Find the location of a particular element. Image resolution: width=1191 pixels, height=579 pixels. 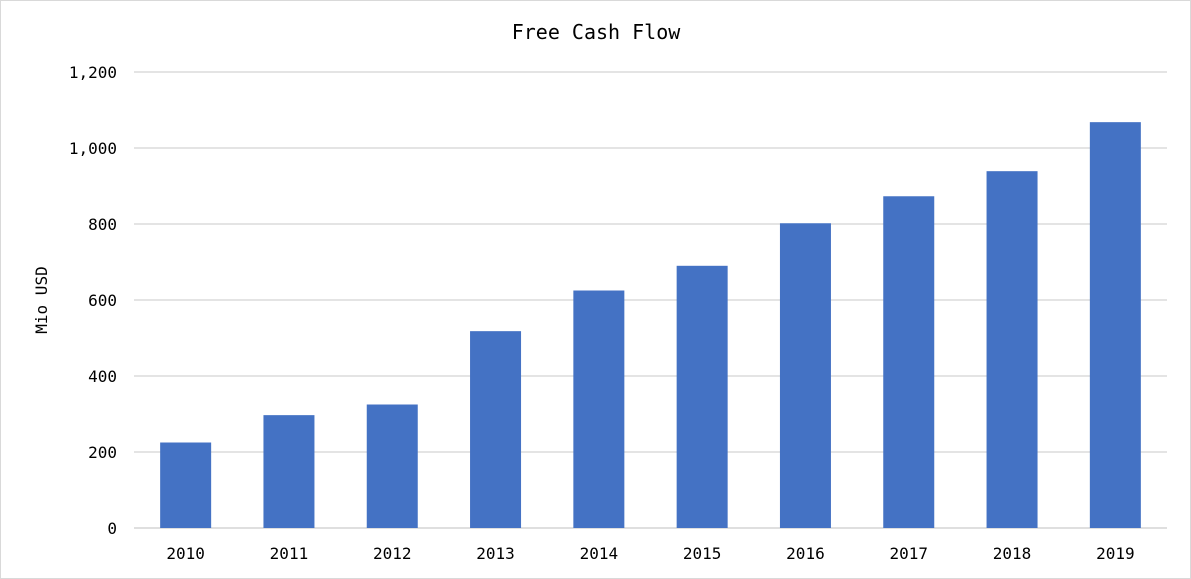

x-tick-label: 2010 is located at coordinates (185, 553).